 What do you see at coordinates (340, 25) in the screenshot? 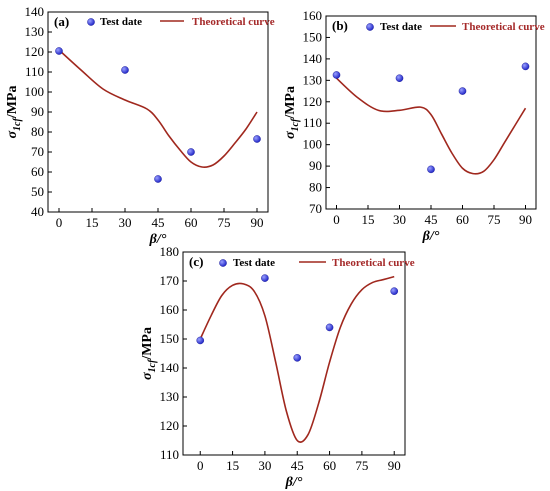
I see `panel-tag: (b)` at bounding box center [340, 25].